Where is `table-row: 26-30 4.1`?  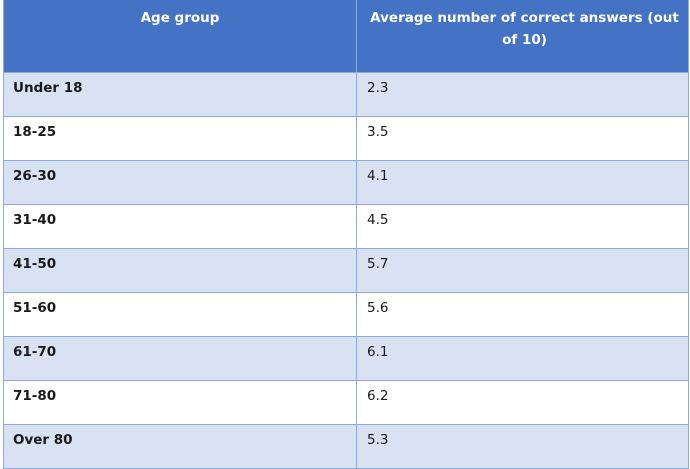 table-row: 26-30 4.1 is located at coordinates (346, 182).